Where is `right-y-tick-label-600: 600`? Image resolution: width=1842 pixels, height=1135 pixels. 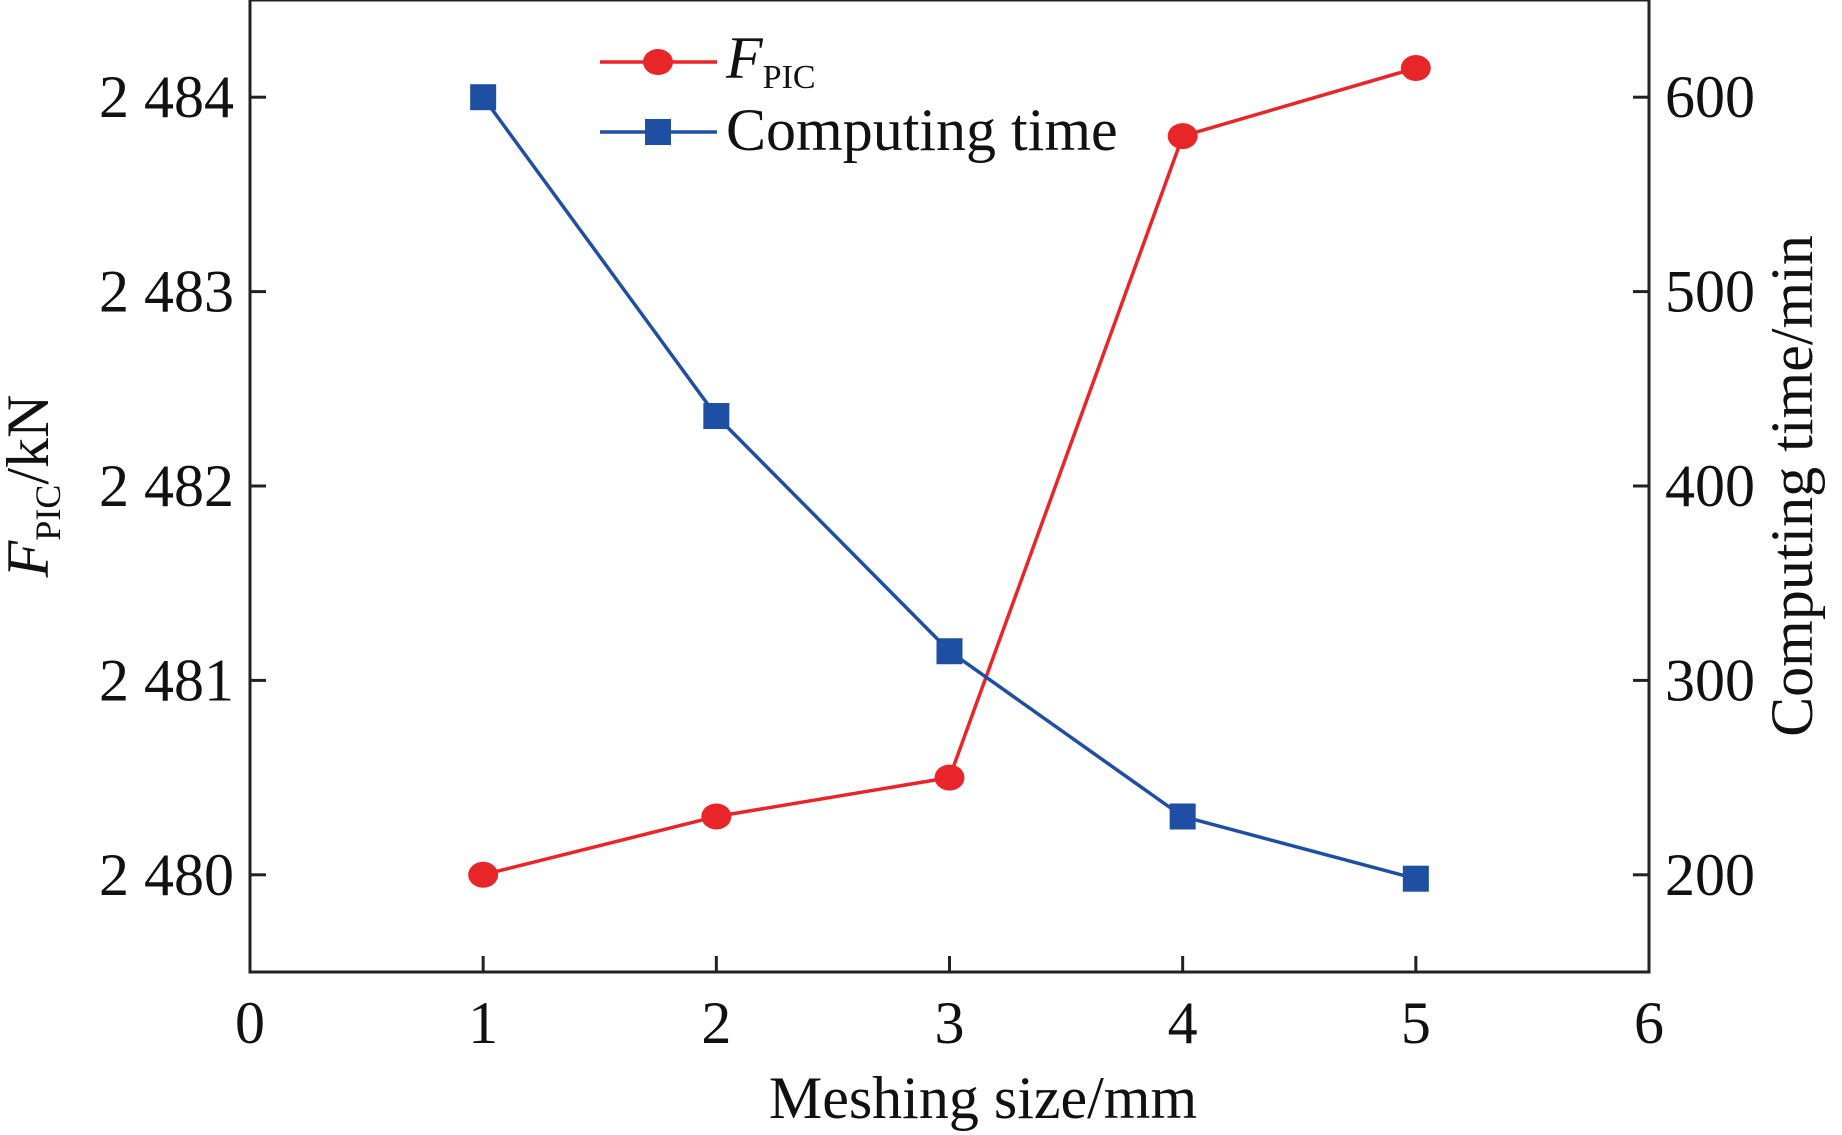 right-y-tick-label-600: 600 is located at coordinates (1710, 97).